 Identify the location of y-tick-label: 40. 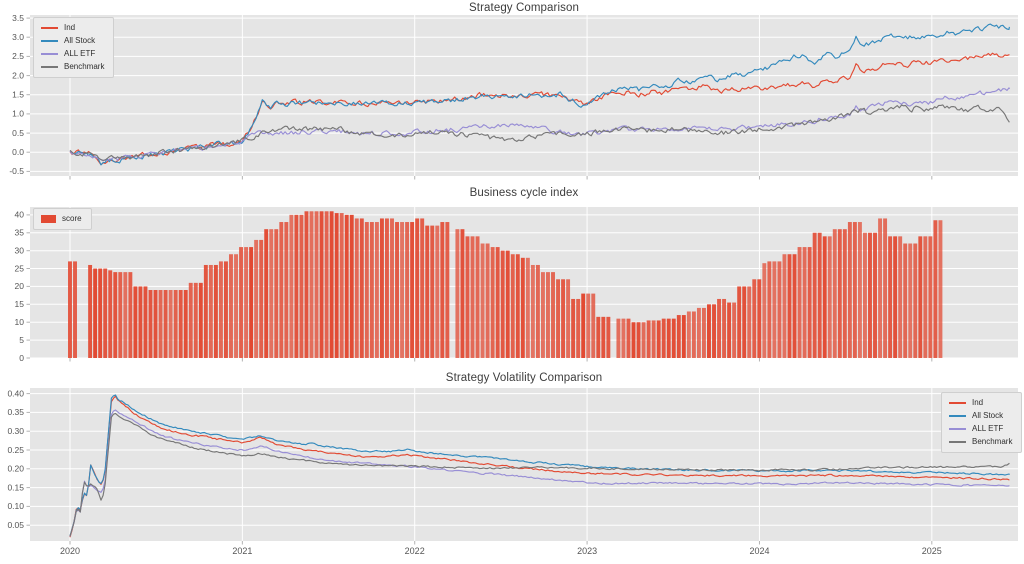
(20, 215).